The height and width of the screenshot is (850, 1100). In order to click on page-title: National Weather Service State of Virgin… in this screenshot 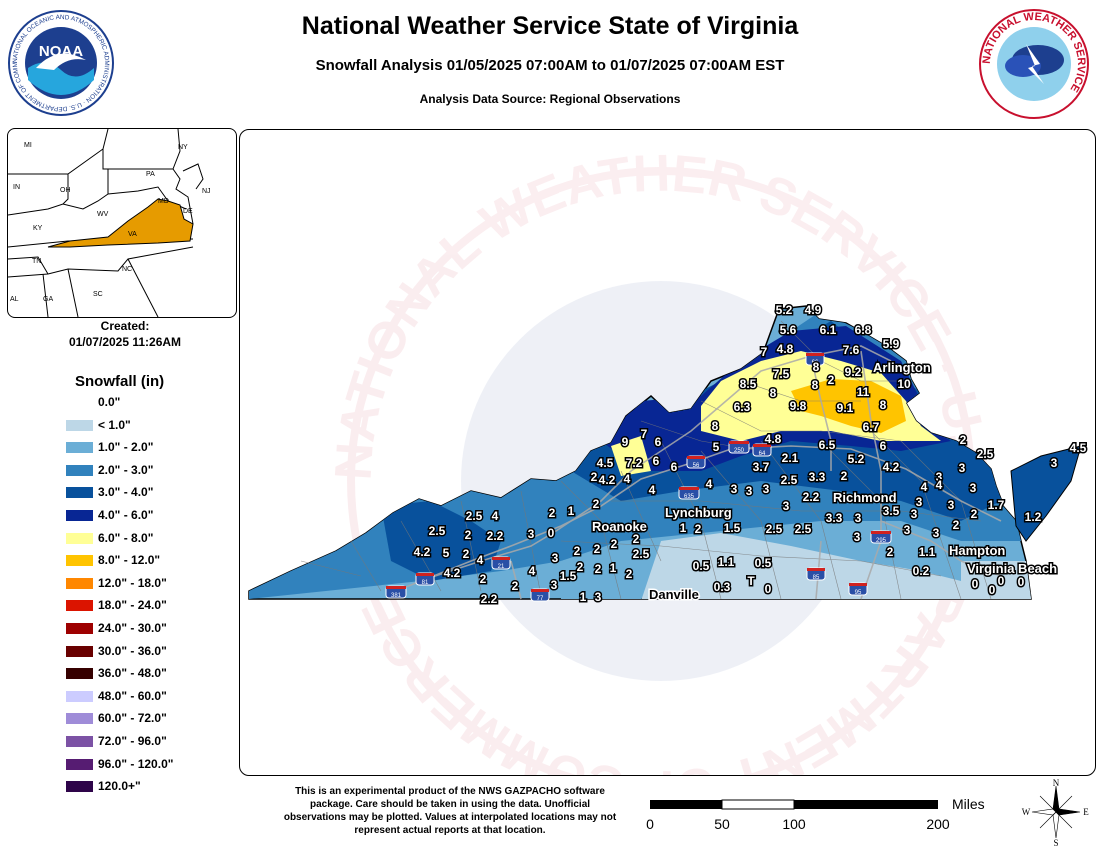, I will do `click(550, 26)`.